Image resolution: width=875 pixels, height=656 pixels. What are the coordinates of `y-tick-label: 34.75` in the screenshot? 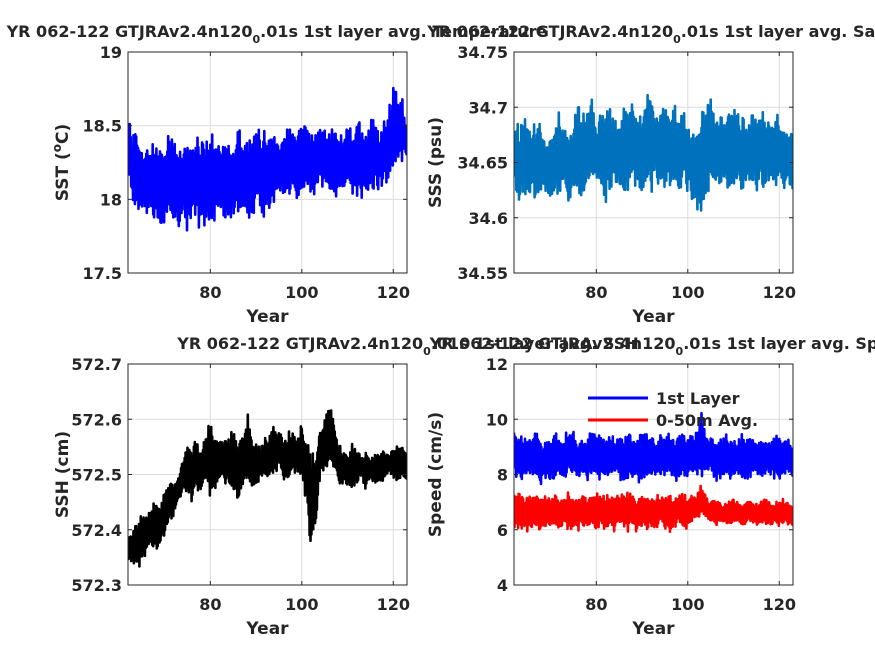 It's located at (482, 52).